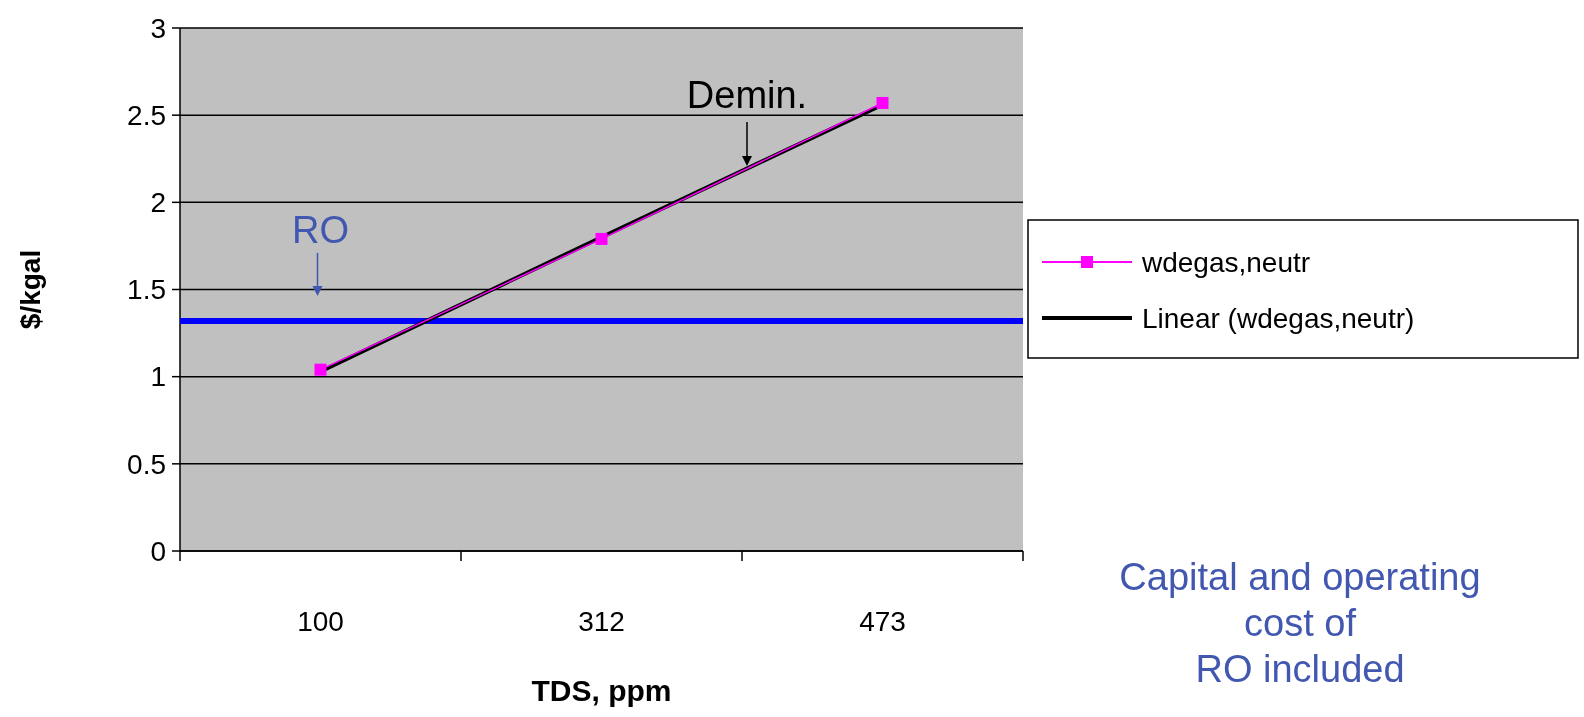  Describe the element at coordinates (146, 464) in the screenshot. I see `y-tick-label: 0.5` at that location.